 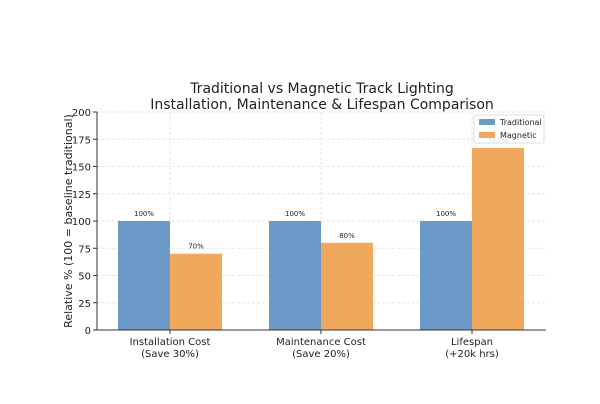 I want to click on y-tick-label: 150, so click(x=81, y=168).